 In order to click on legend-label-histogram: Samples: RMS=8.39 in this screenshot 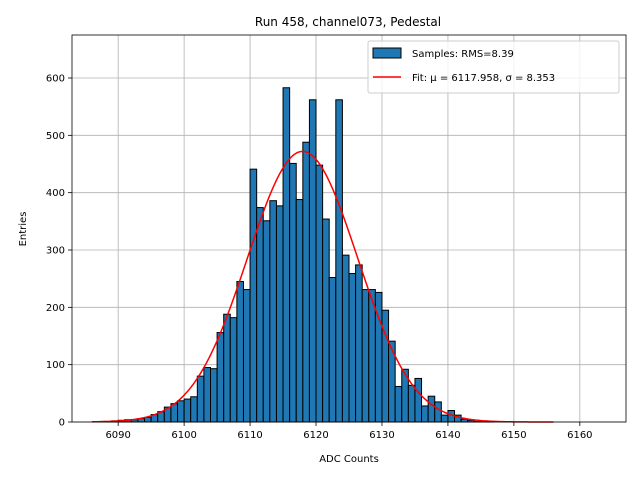, I will do `click(463, 54)`.